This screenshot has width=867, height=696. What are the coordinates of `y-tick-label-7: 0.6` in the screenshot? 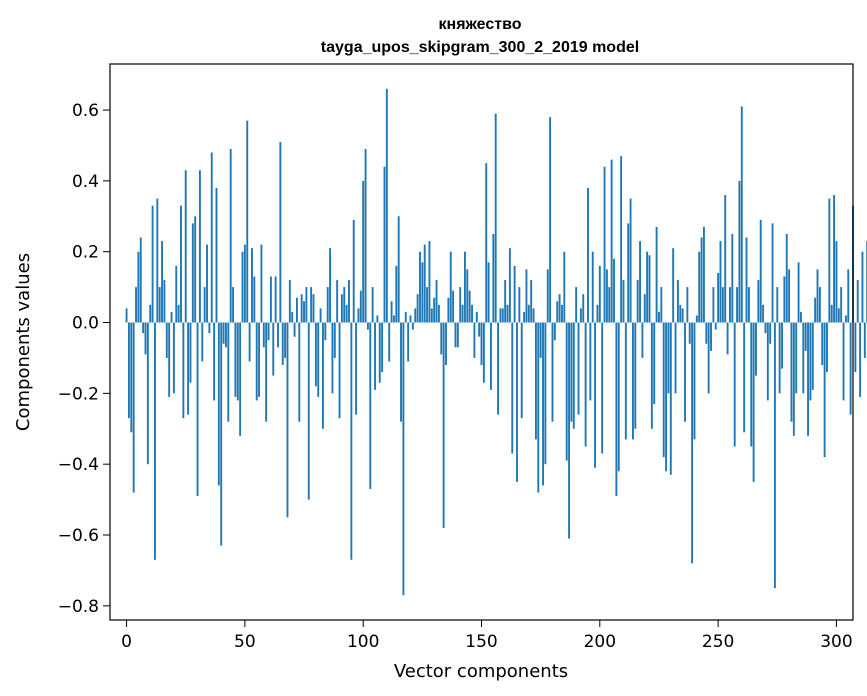 It's located at (85, 111).